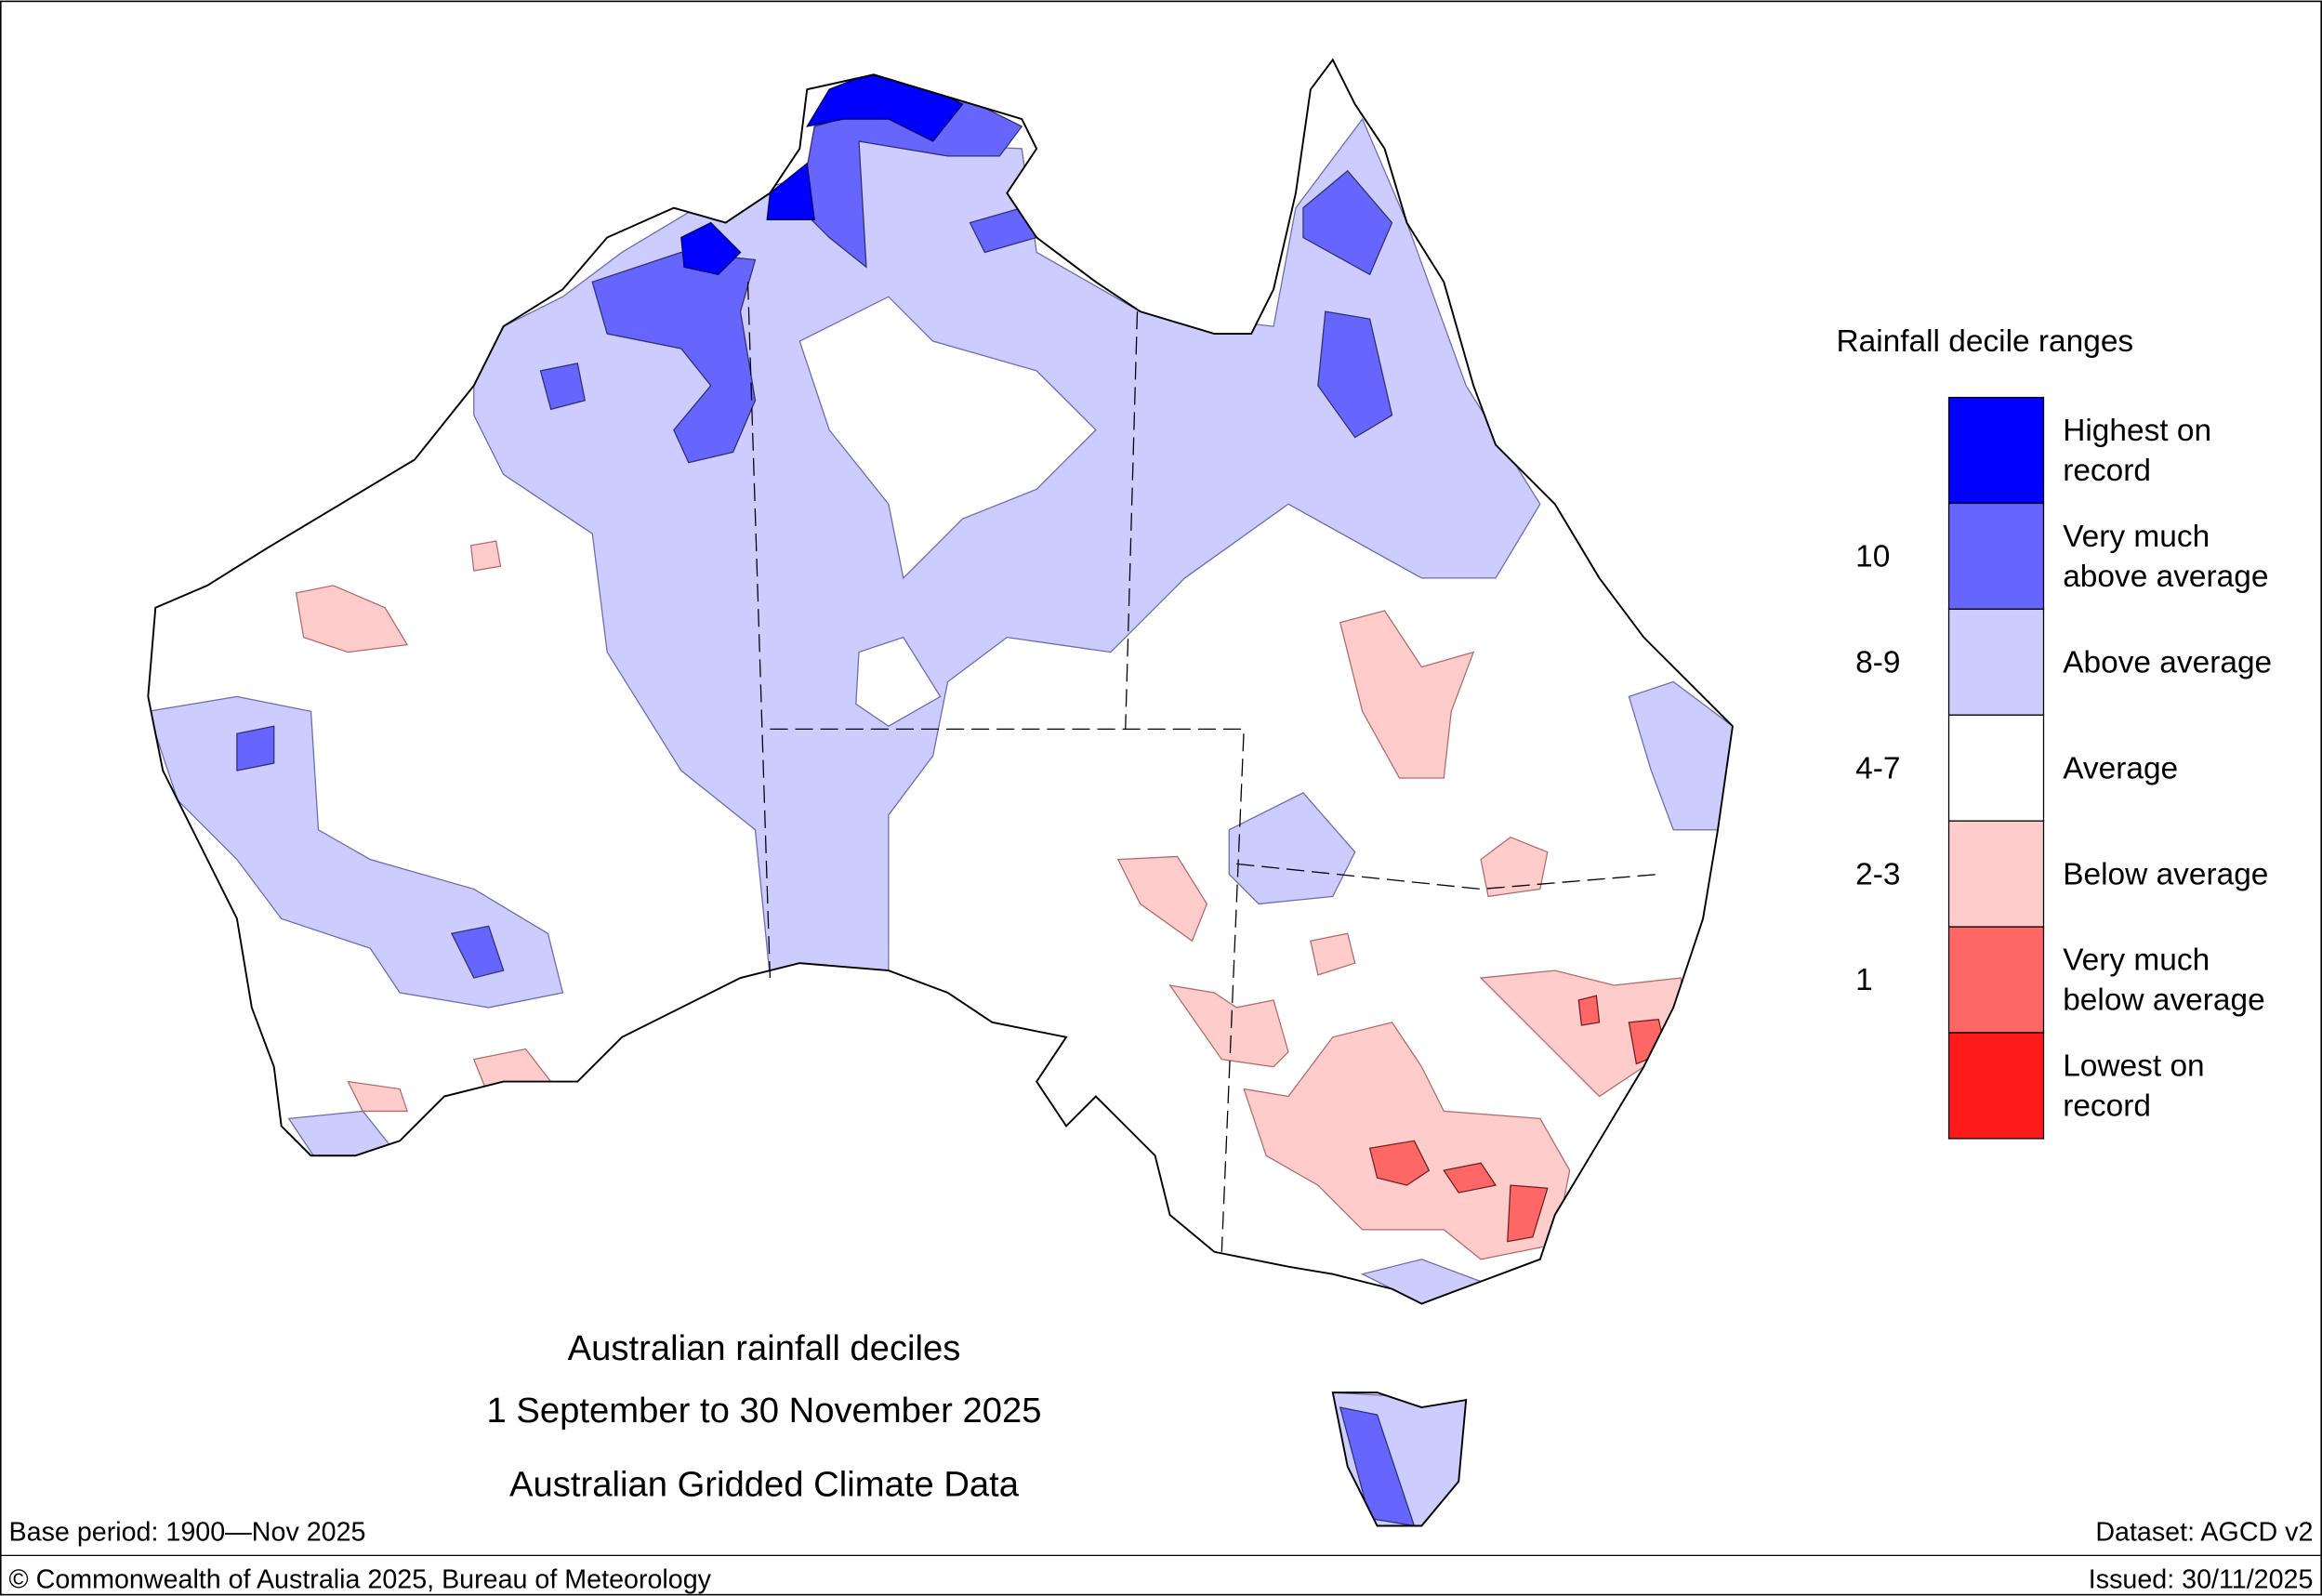  Describe the element at coordinates (187, 1532) in the screenshot. I see `base-period: Base period: 1900—Nov 2025` at that location.